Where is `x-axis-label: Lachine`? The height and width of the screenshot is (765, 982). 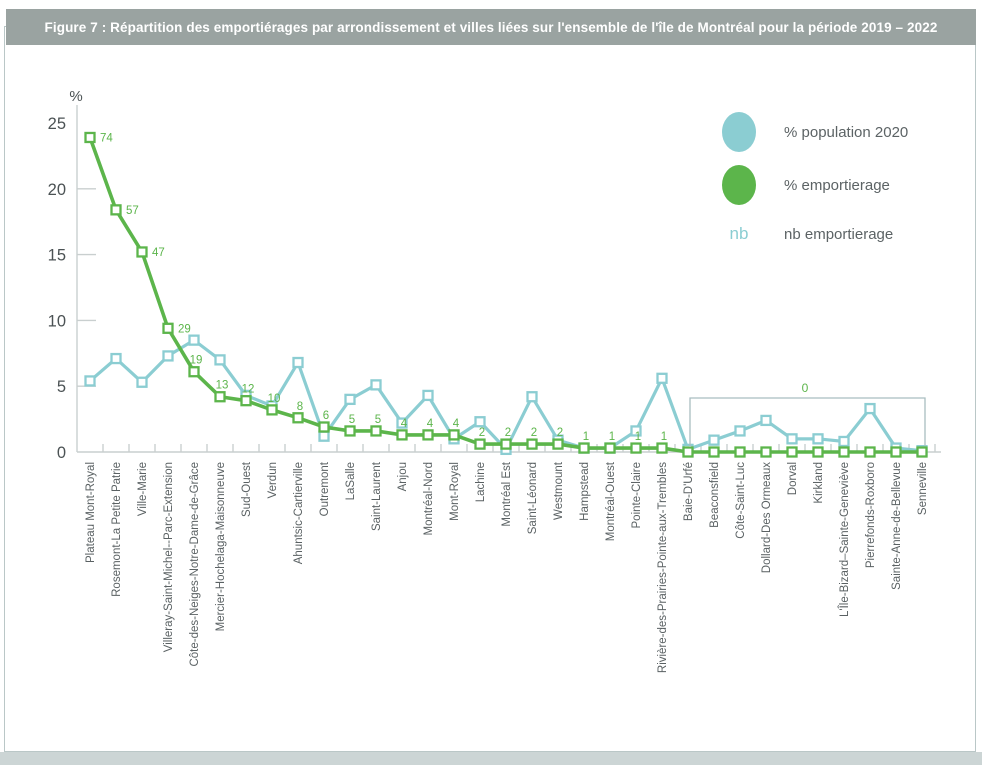 x-axis-label: Lachine is located at coordinates (481, 482).